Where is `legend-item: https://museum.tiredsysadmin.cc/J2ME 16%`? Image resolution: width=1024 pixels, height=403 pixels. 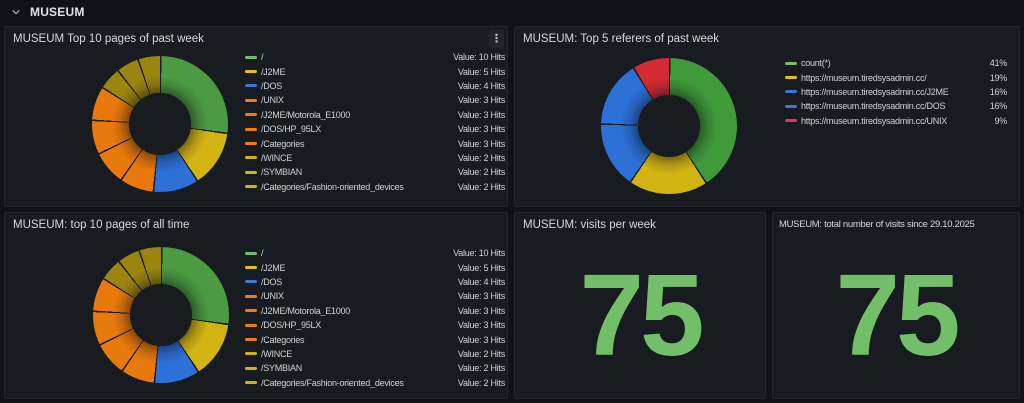 legend-item: https://museum.tiredsysadmin.cc/J2ME 16% is located at coordinates (896, 92).